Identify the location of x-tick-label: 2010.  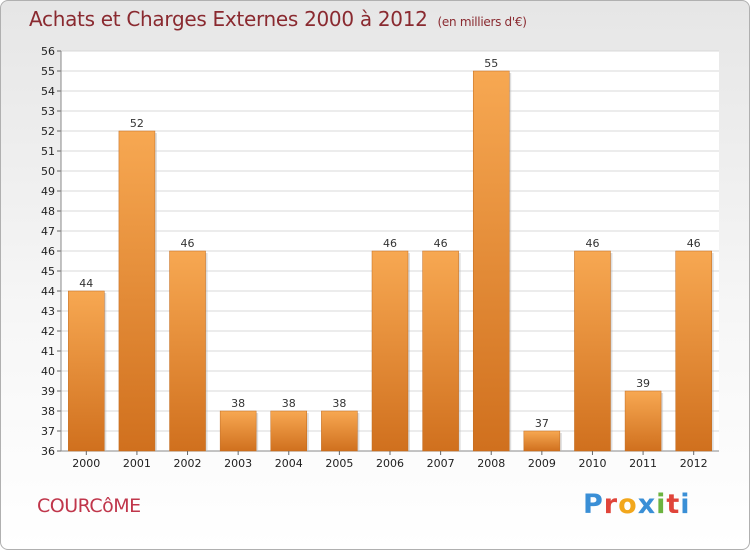
(592, 463).